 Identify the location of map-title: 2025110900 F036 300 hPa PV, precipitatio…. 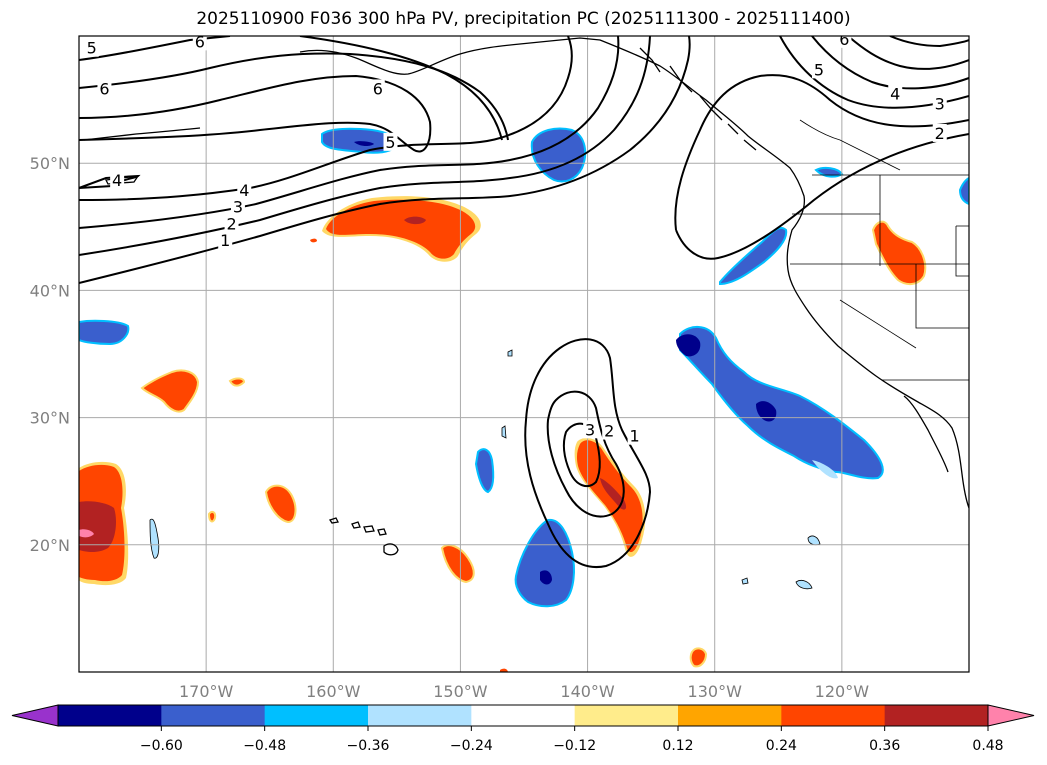
(523, 19).